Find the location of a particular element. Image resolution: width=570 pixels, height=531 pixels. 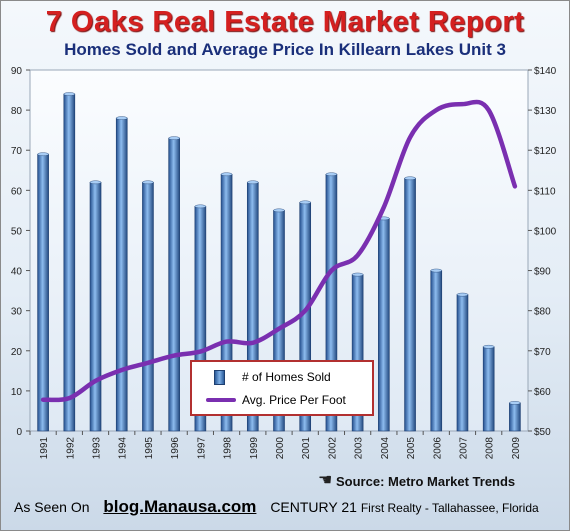

chart-title: 7 Oaks Real Estate Market Report is located at coordinates (285, 22).